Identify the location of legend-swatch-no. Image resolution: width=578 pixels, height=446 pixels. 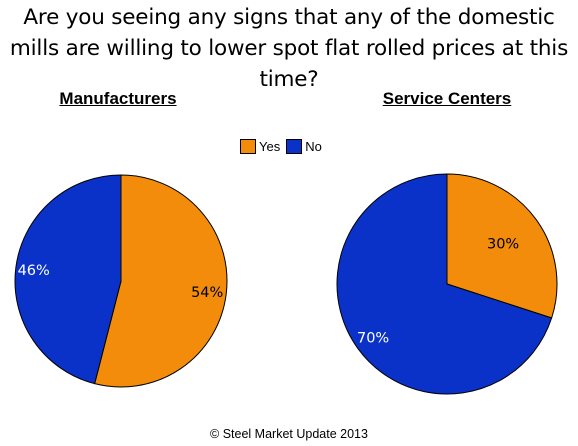
(294, 146).